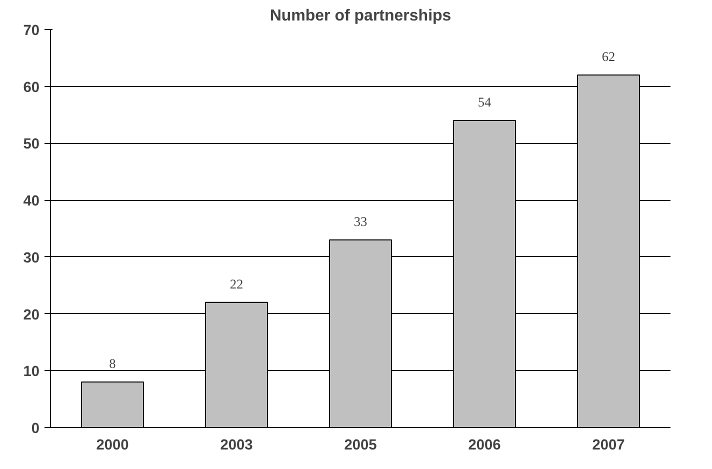 This screenshot has width=712, height=469. I want to click on x-tick-label: 2007, so click(608, 446).